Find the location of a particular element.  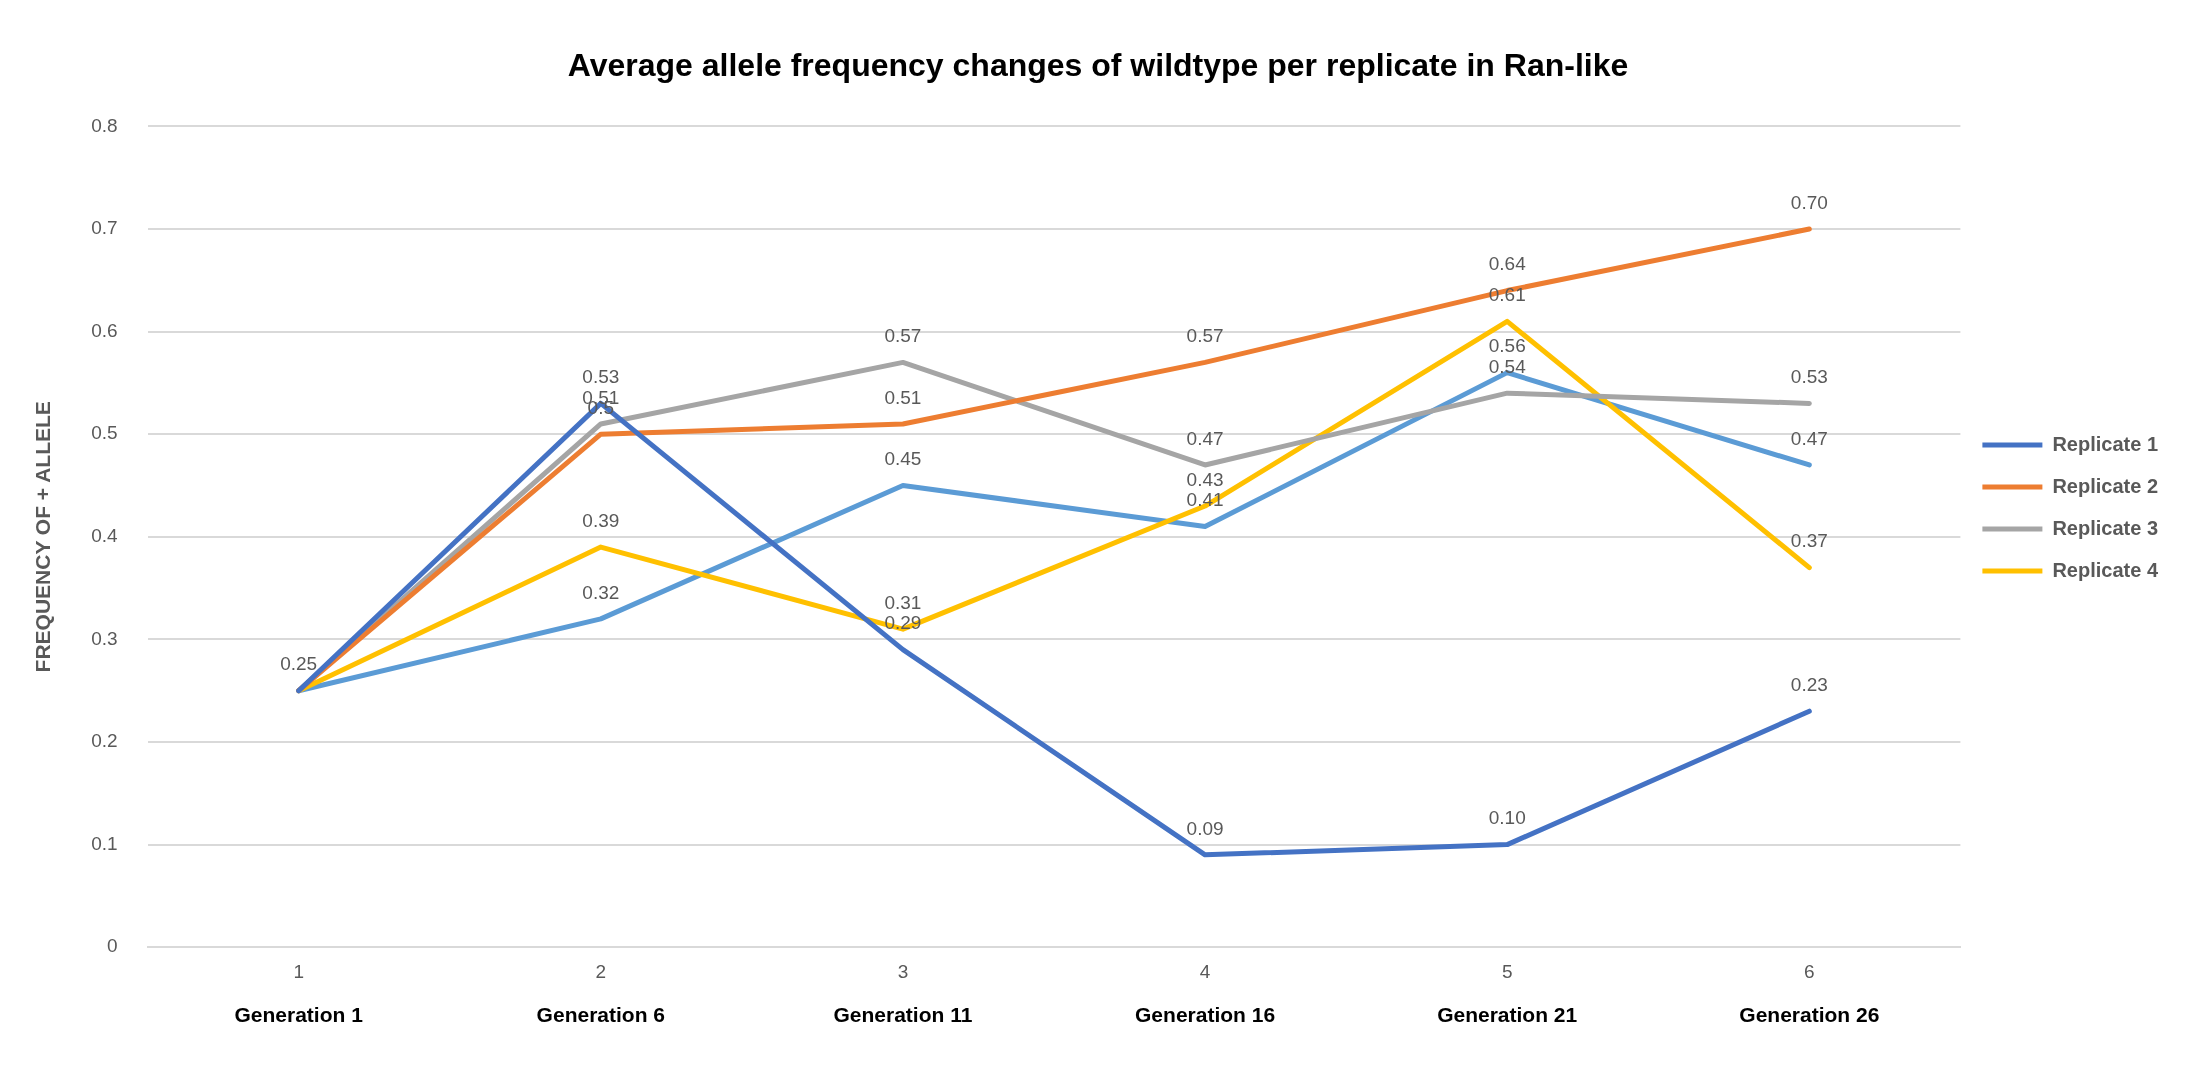

chart-title: Average allele frequency changes of wildtype per replicate in Ran-like is located at coordinates (1098, 65).